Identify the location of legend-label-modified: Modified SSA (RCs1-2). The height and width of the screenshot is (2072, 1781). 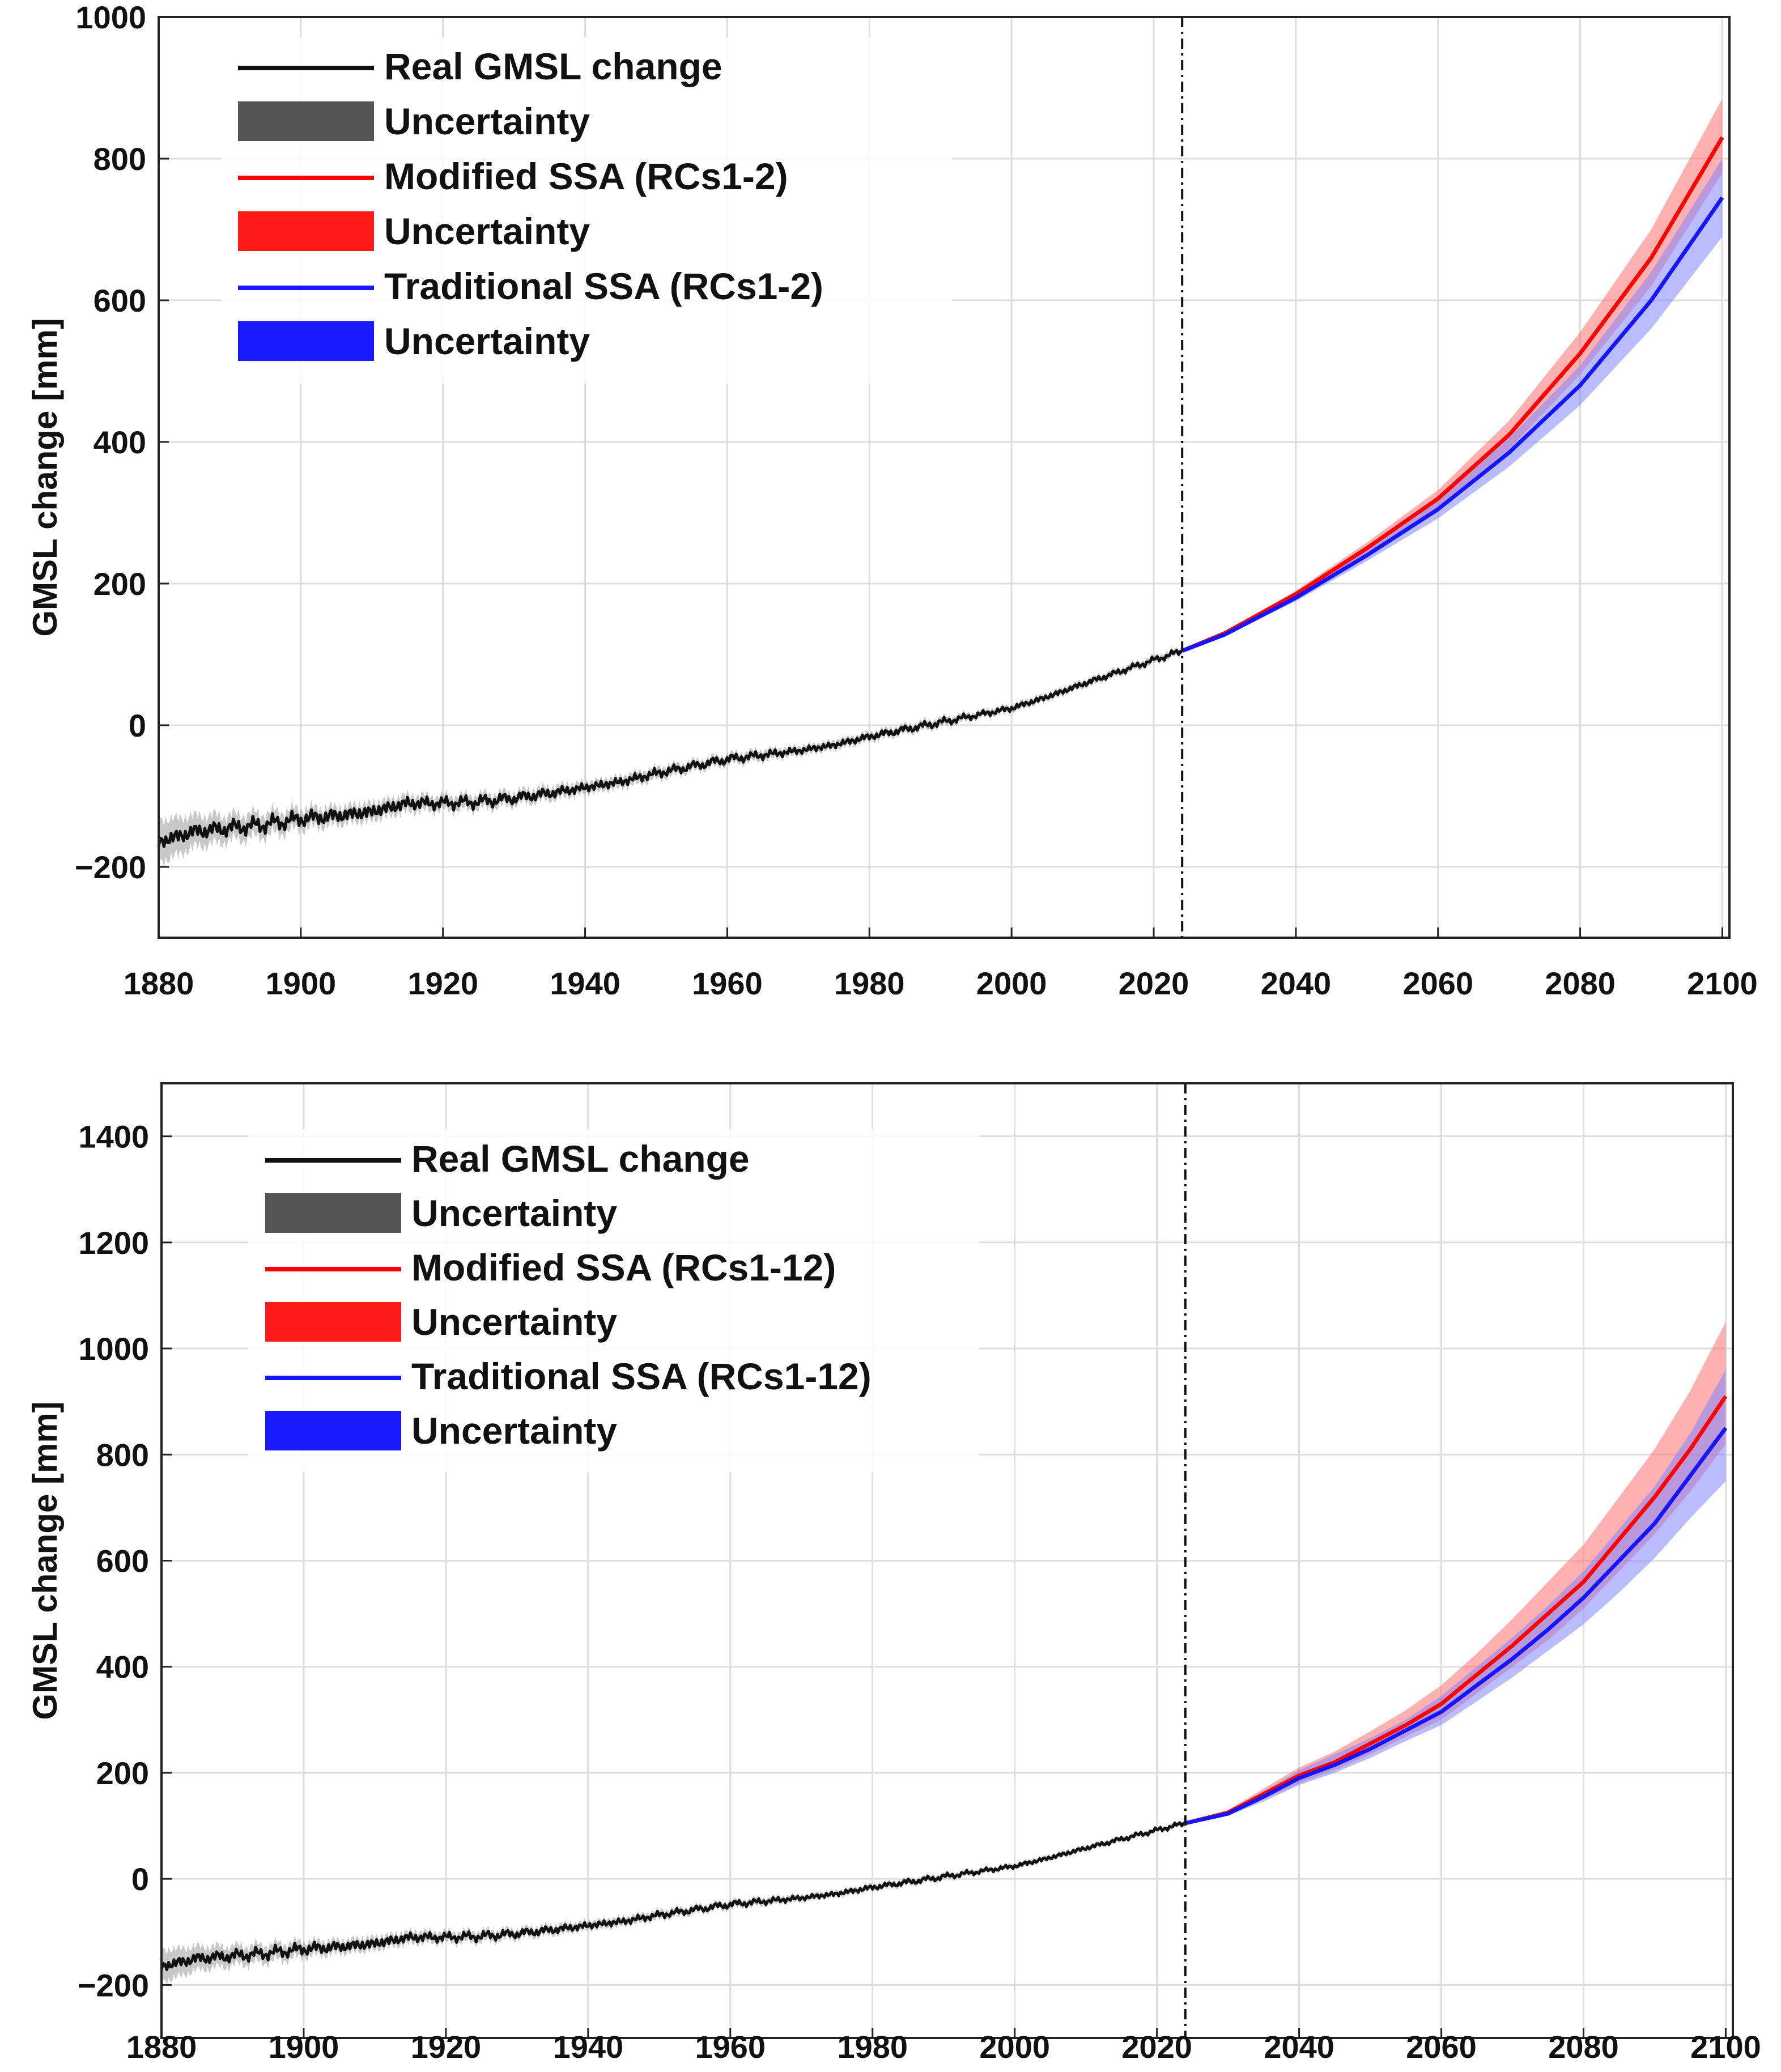
(586, 176).